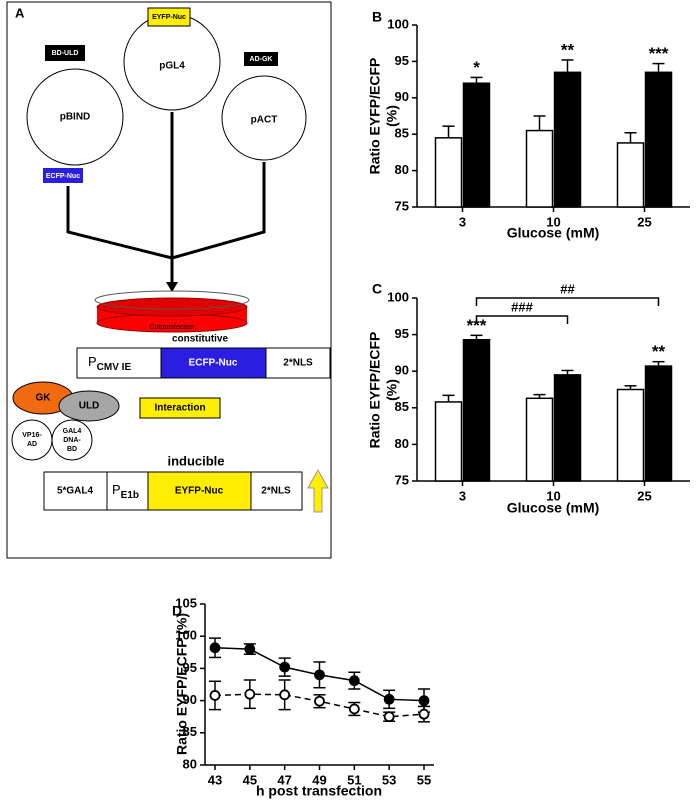  What do you see at coordinates (20, 12) in the screenshot?
I see `panel-label: A` at bounding box center [20, 12].